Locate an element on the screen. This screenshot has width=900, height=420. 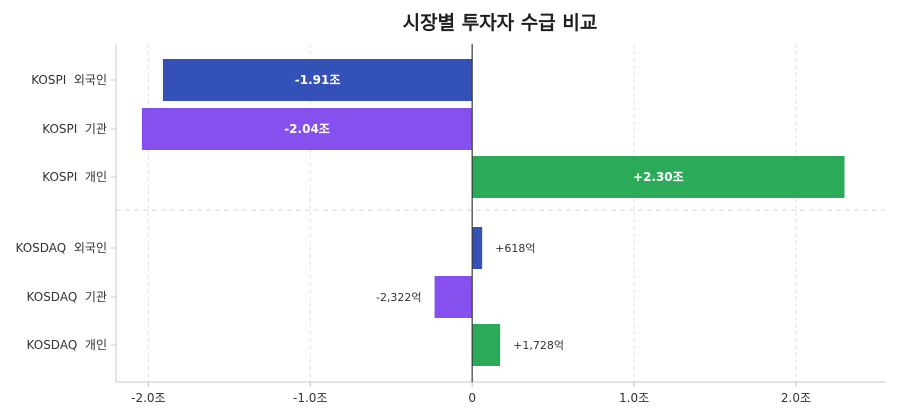
category-label: KOSPI 기관 is located at coordinates (74, 129).